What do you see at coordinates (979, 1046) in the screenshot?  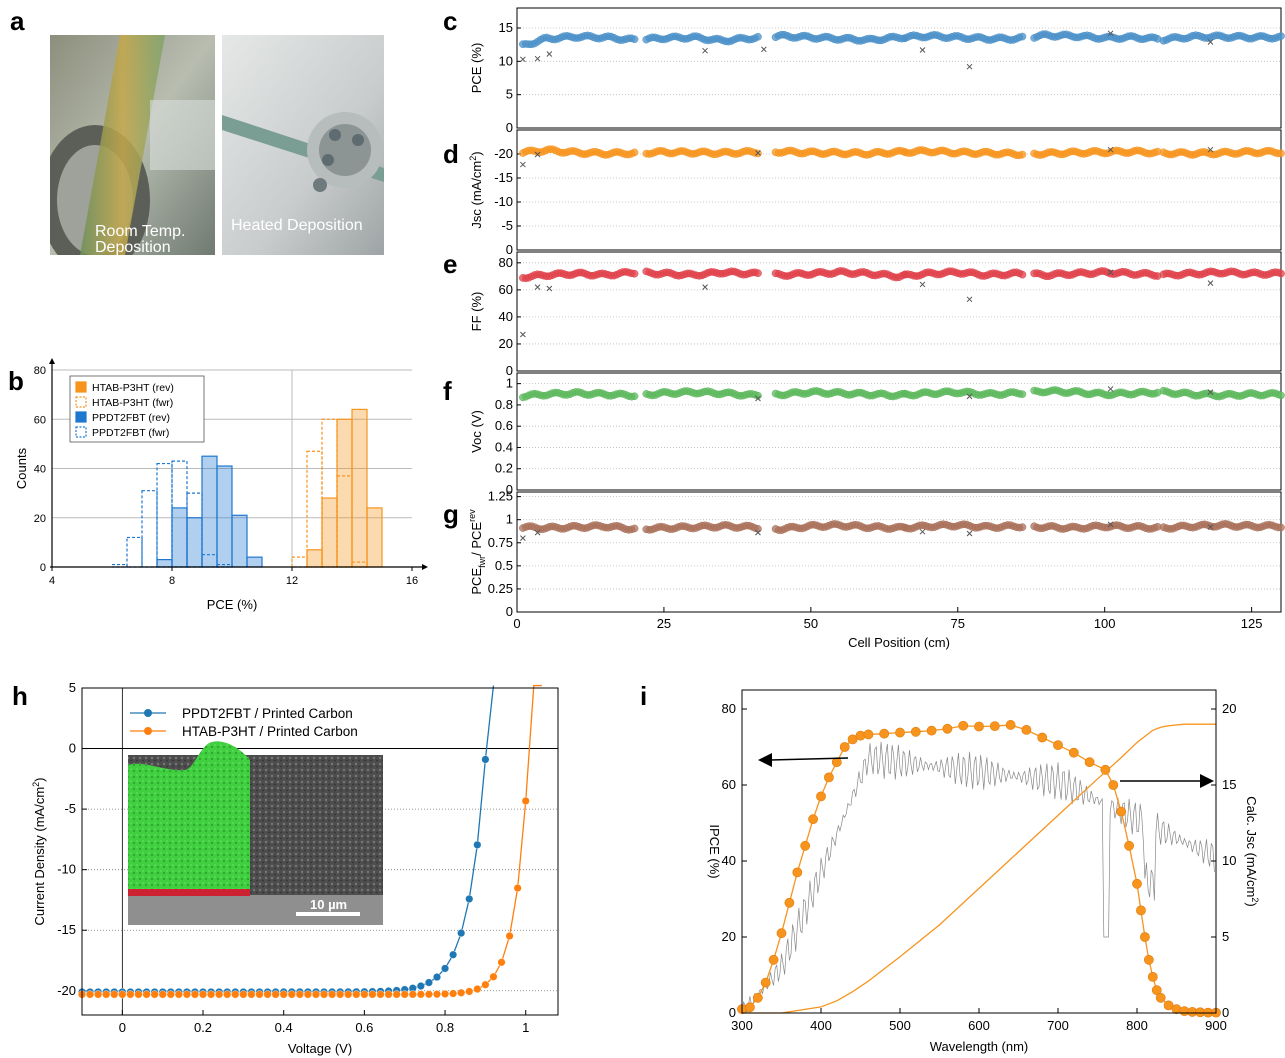 I see `axis-label-i-x: Wavelength (nm)` at bounding box center [979, 1046].